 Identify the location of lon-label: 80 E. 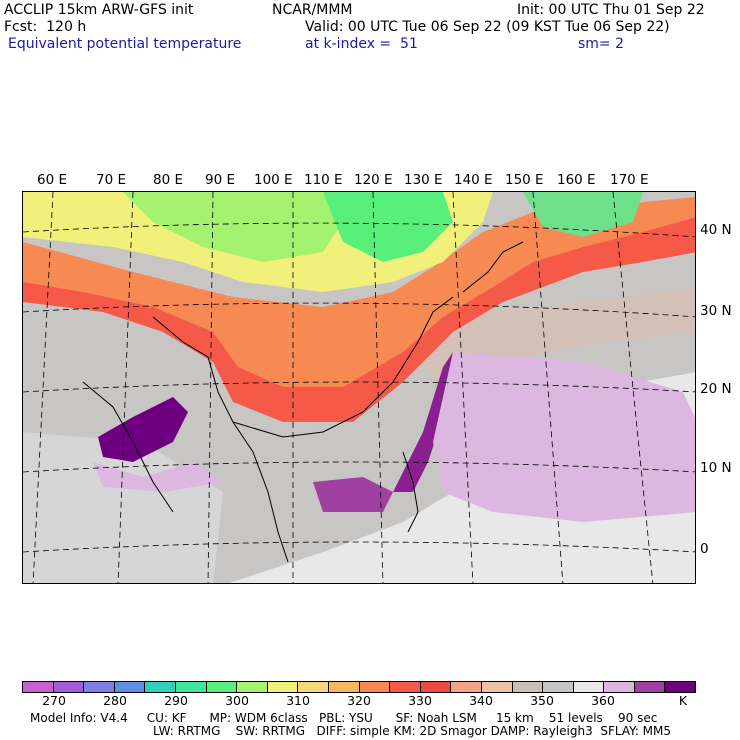
(168, 180).